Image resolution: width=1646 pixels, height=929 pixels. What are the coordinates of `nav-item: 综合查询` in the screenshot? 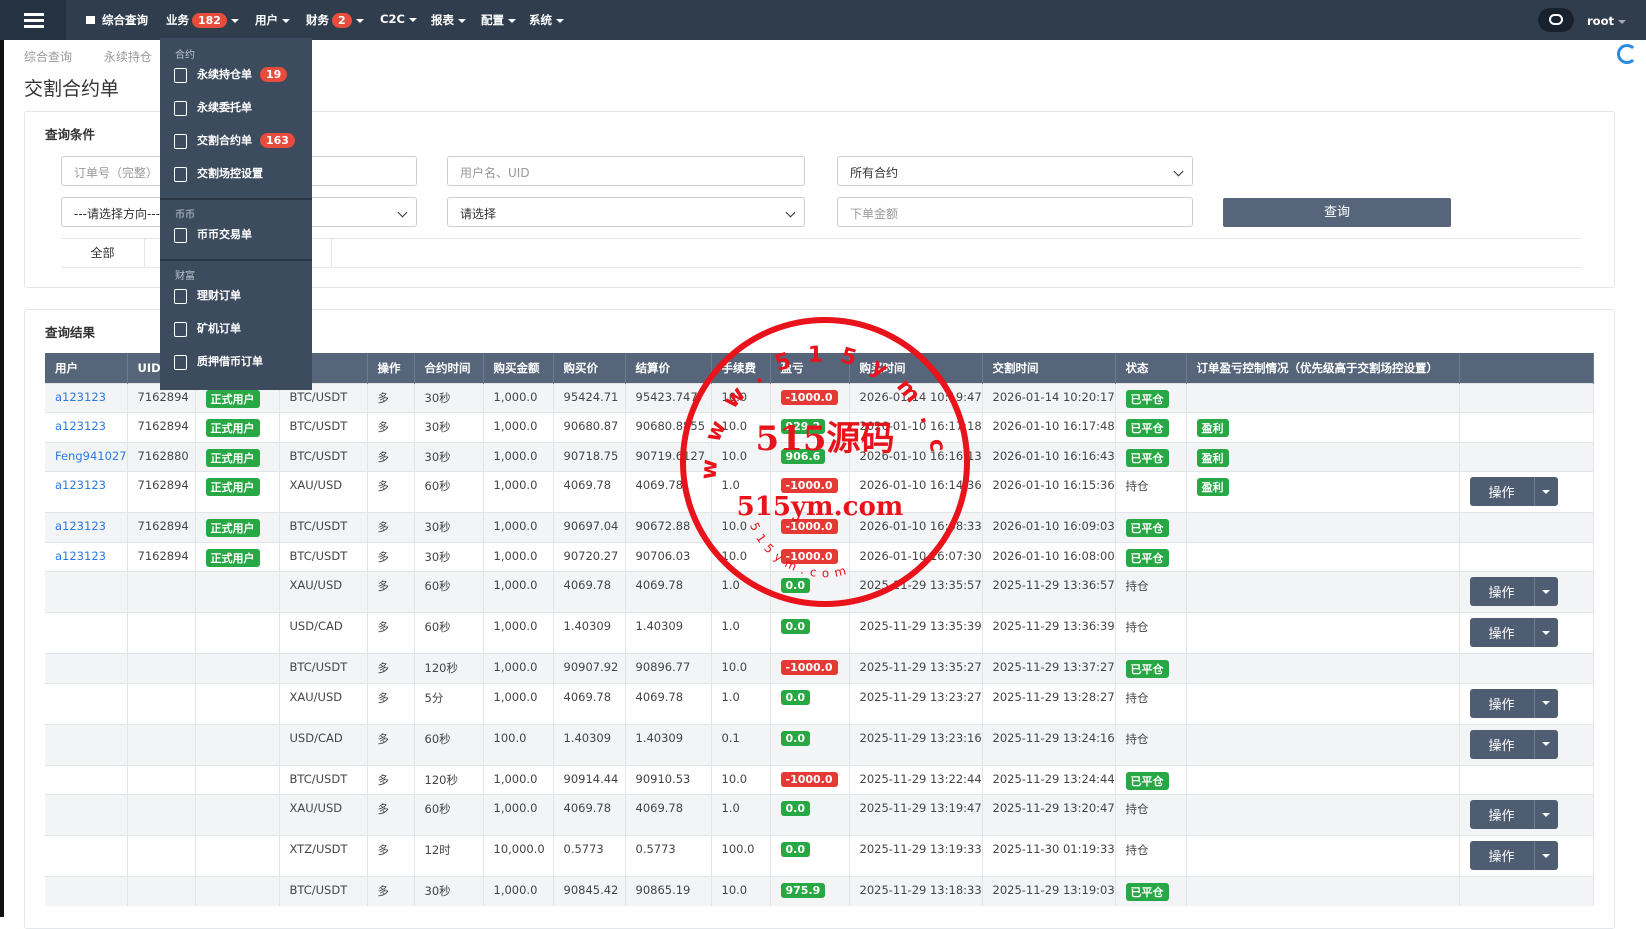 It's located at (117, 20).